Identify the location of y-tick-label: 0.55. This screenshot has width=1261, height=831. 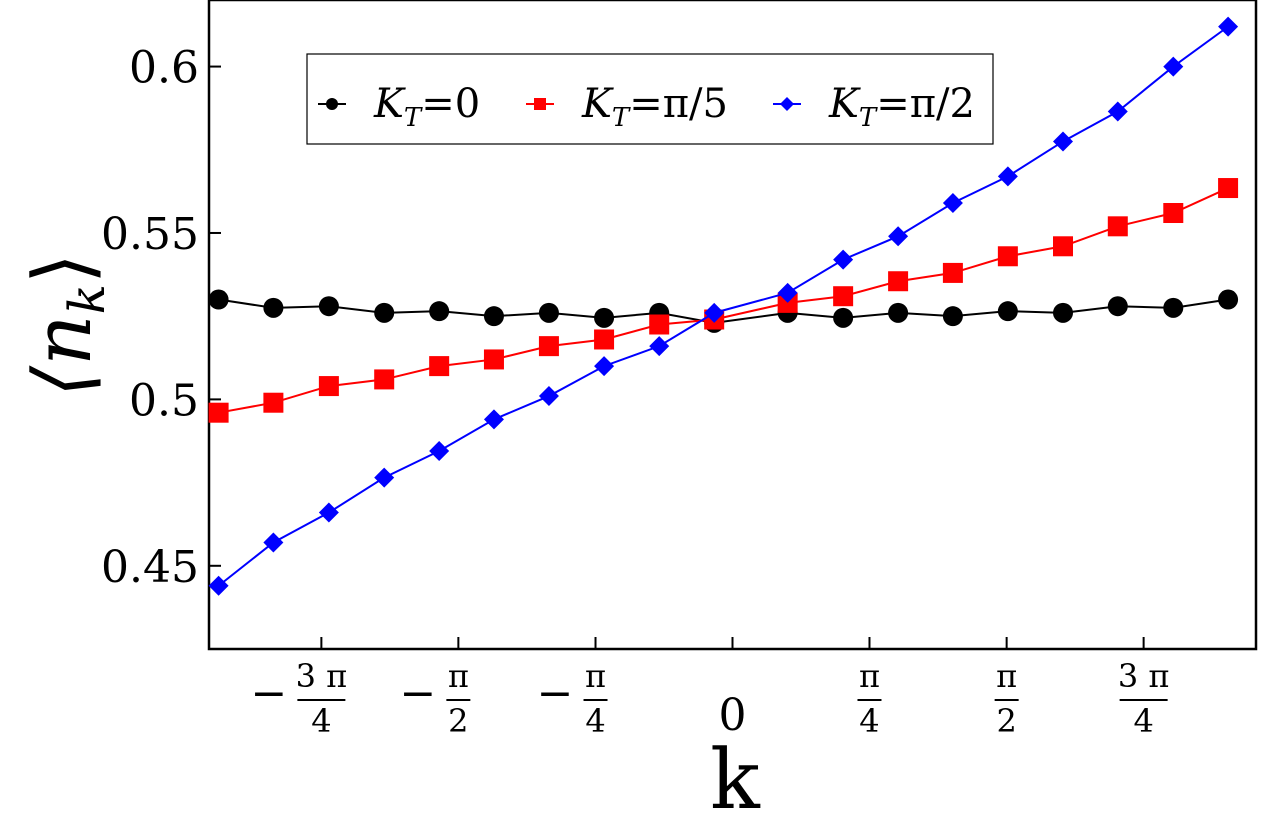
(150, 234).